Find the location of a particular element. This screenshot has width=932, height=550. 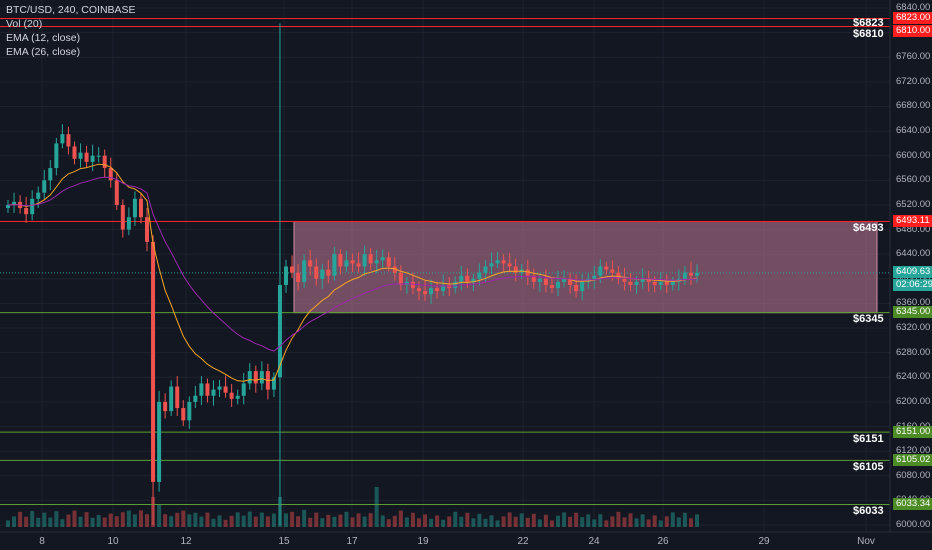

price-tick-label: 6680.00 is located at coordinates (913, 106).